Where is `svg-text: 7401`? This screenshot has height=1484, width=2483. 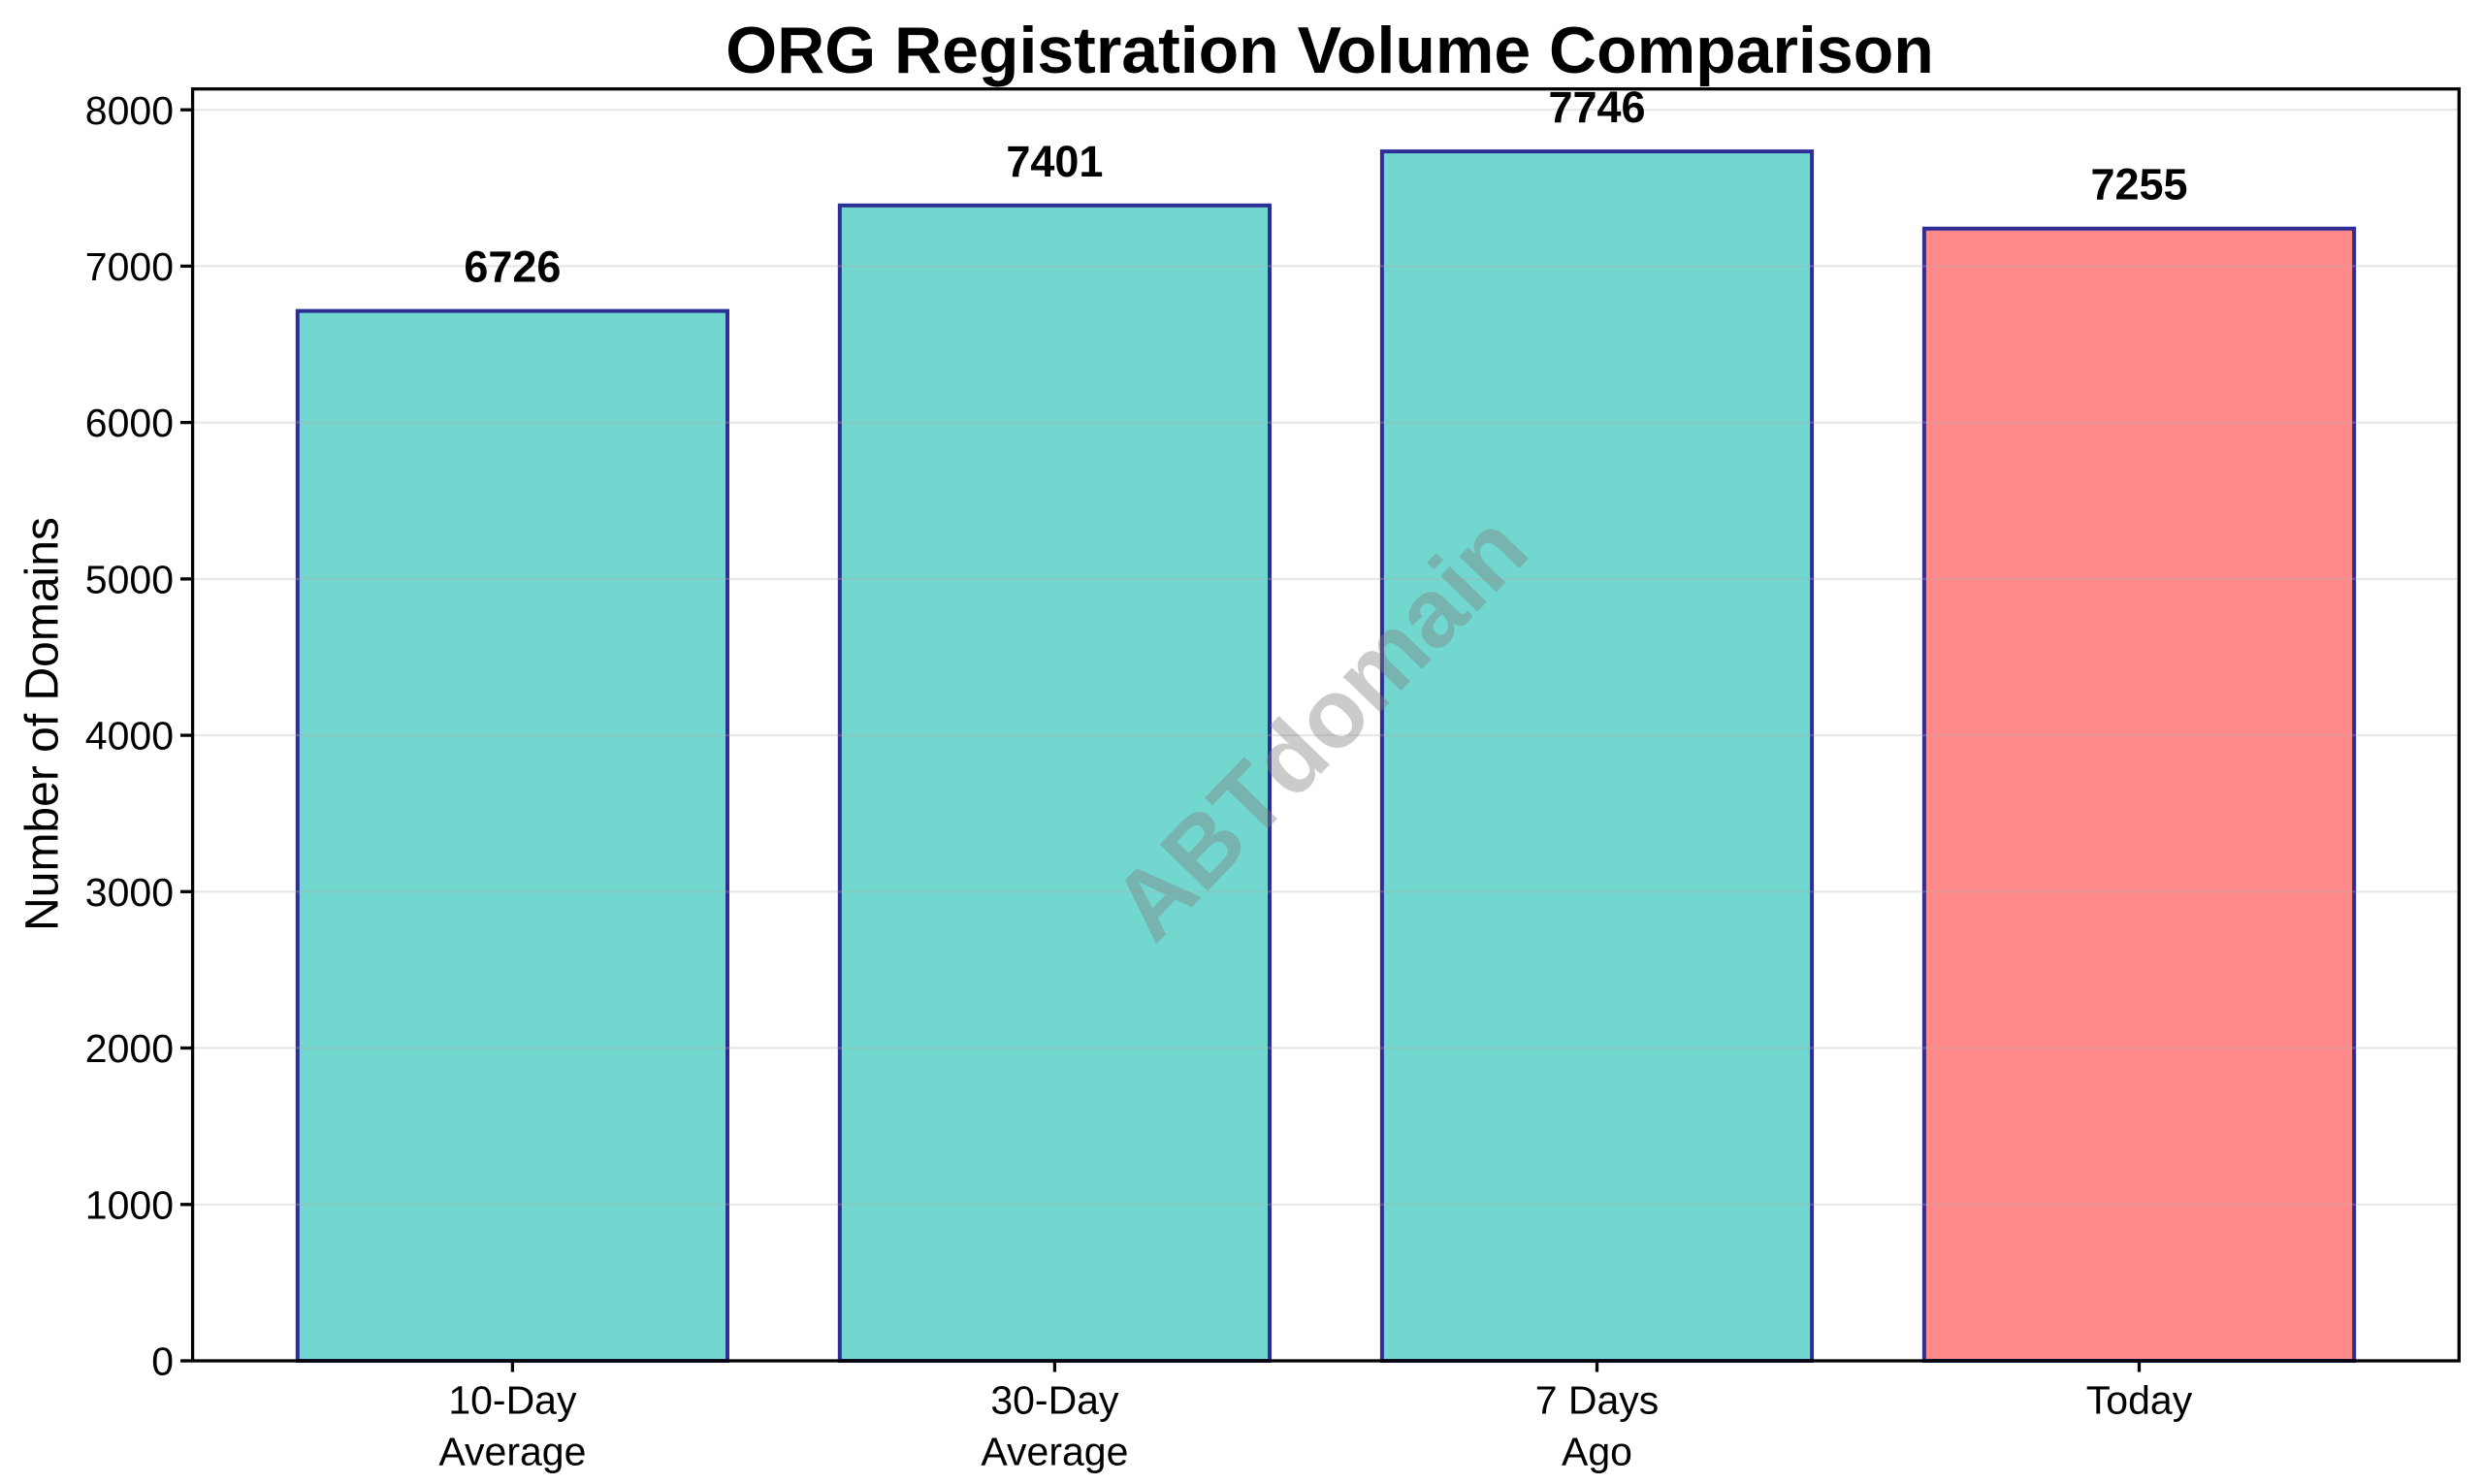 svg-text: 7401 is located at coordinates (1054, 161).